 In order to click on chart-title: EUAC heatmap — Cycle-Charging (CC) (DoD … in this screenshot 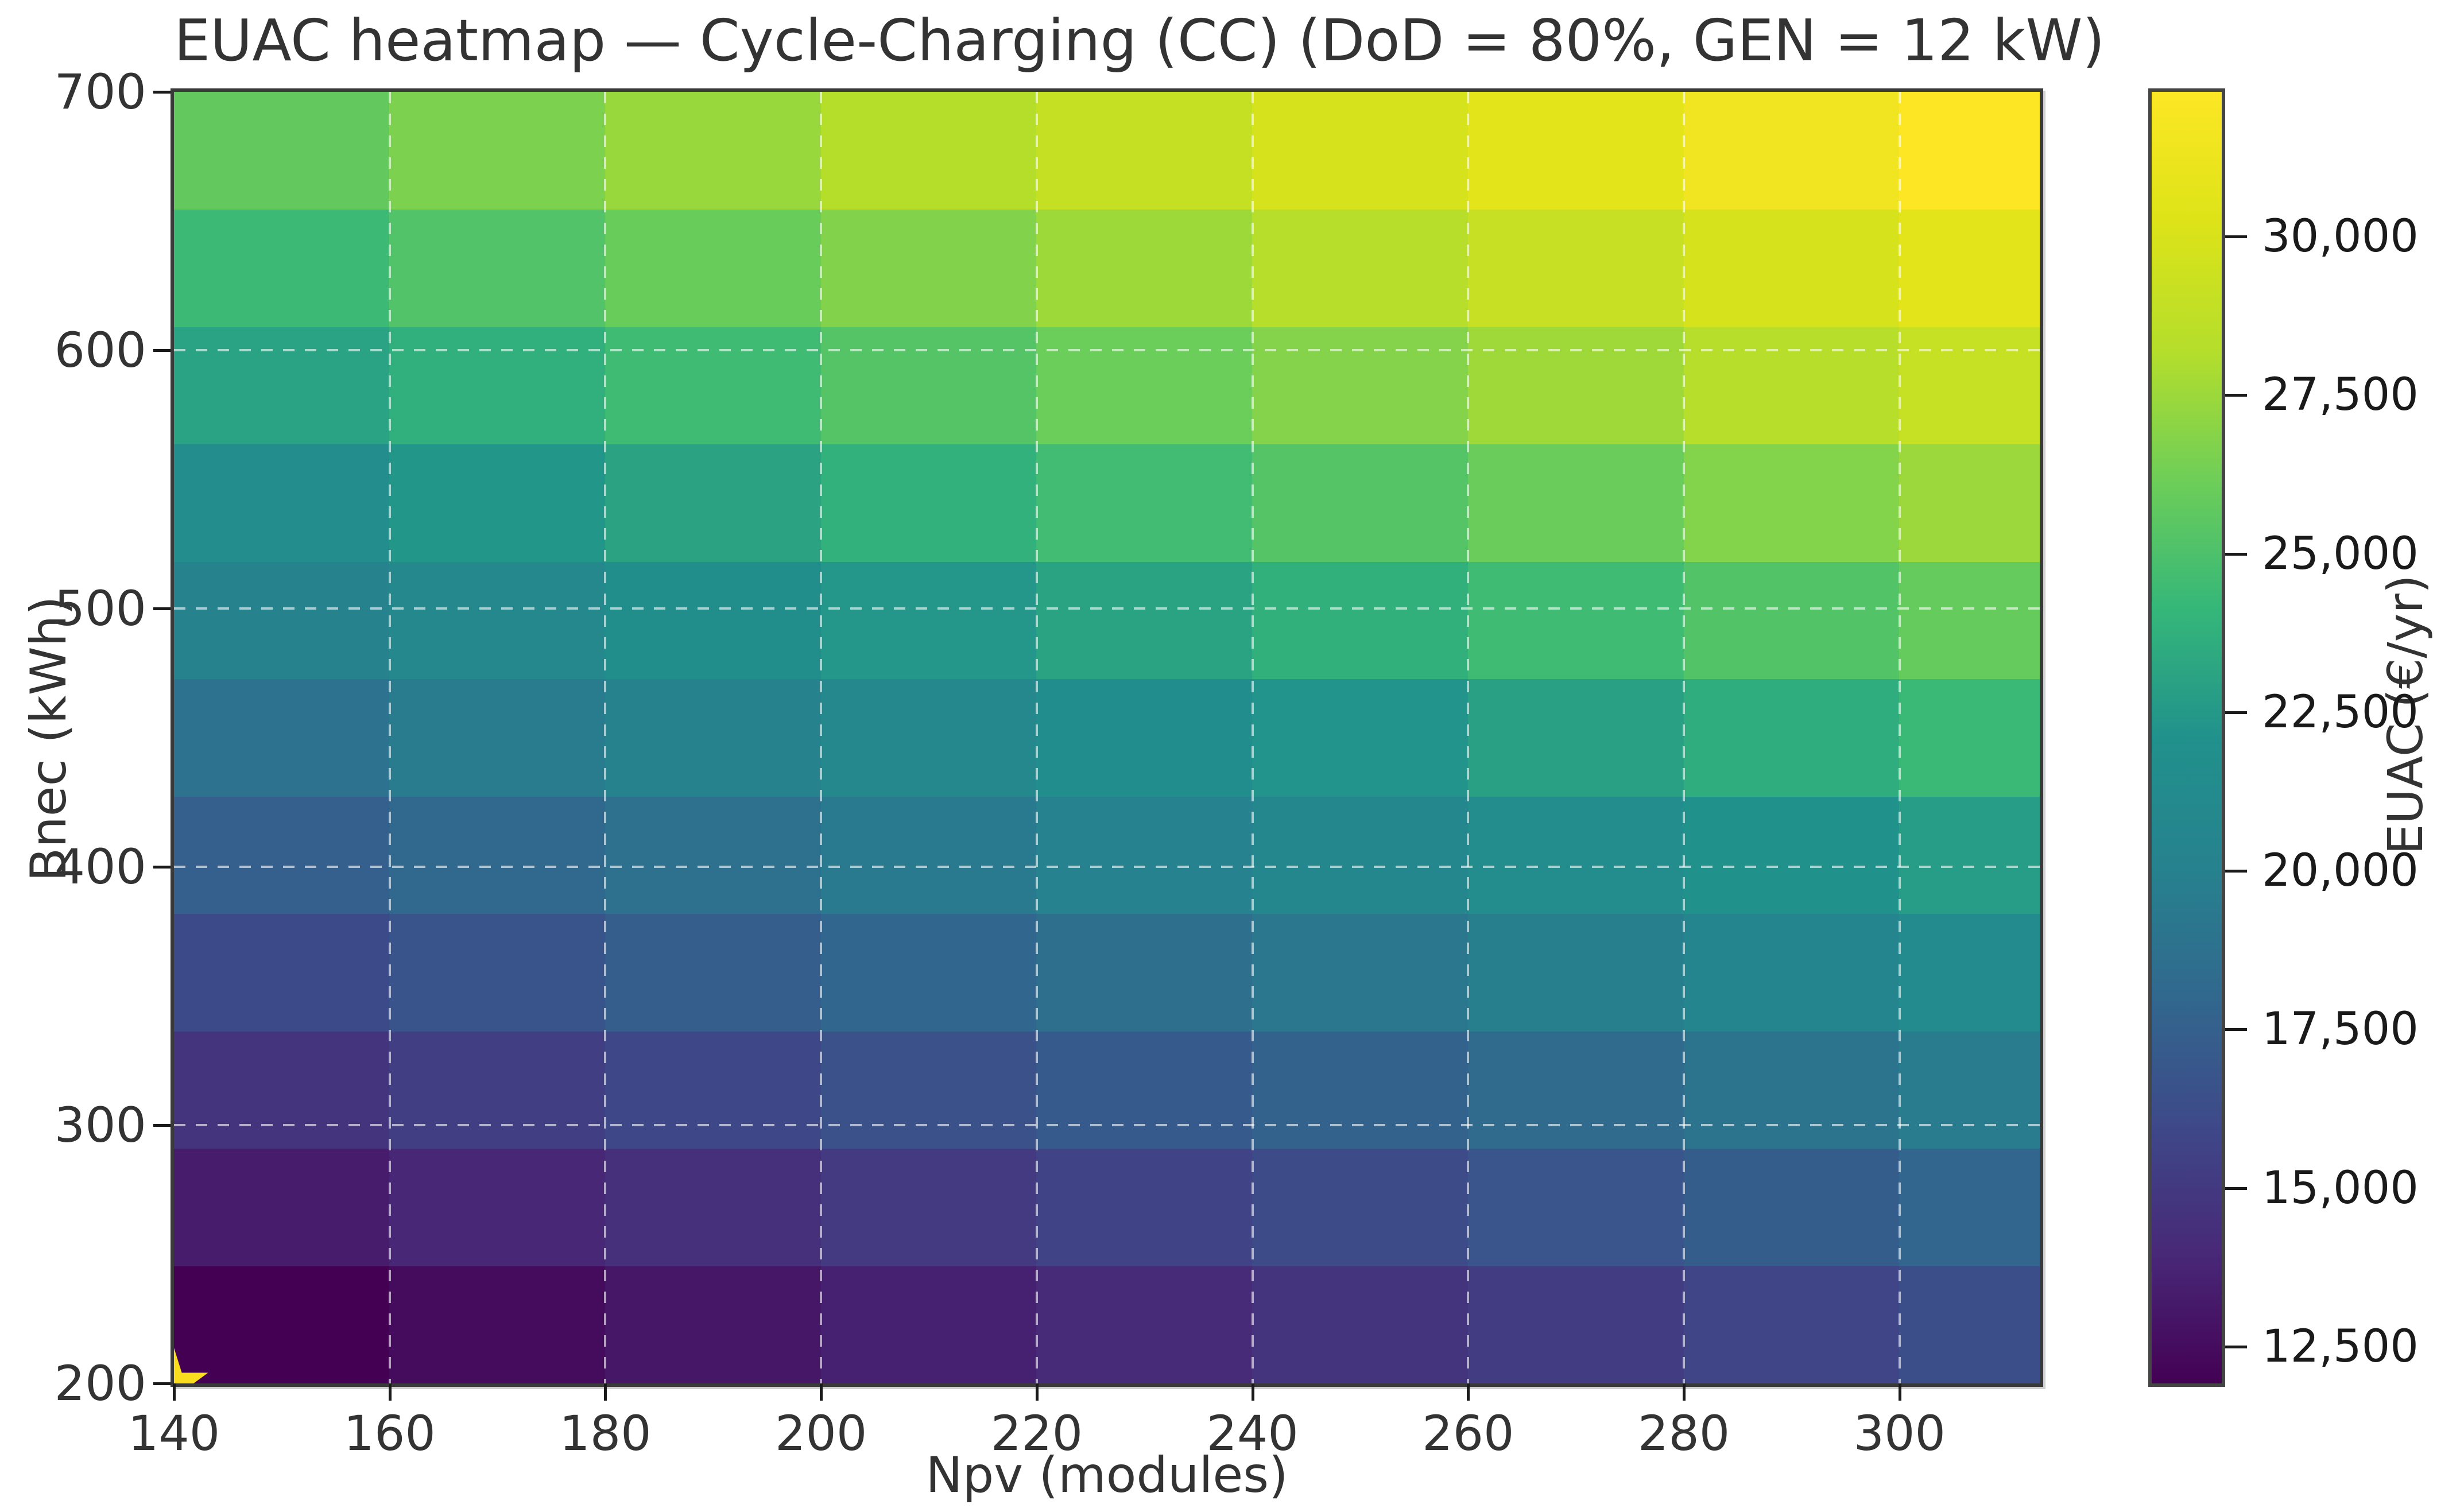, I will do `click(1139, 40)`.